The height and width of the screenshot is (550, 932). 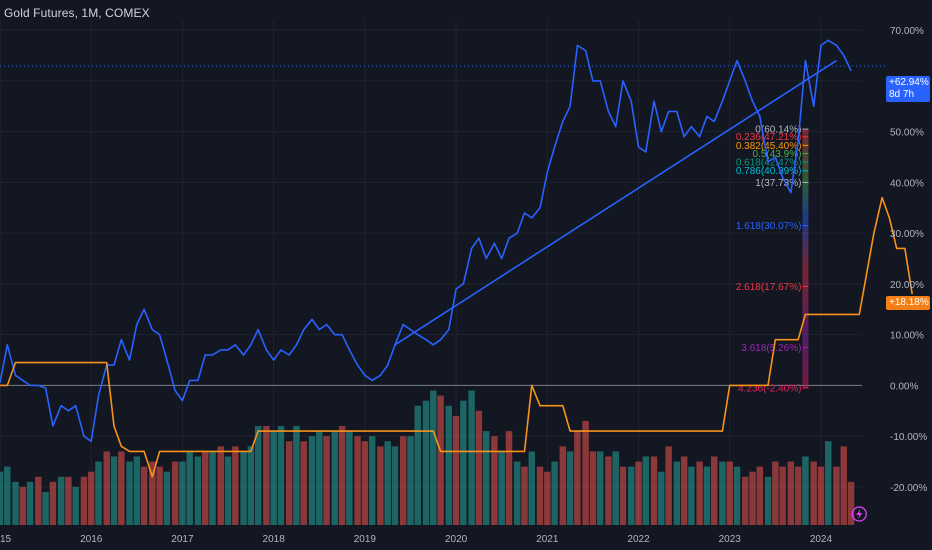 I want to click on bar-countdown: 8d 7h, so click(x=902, y=94).